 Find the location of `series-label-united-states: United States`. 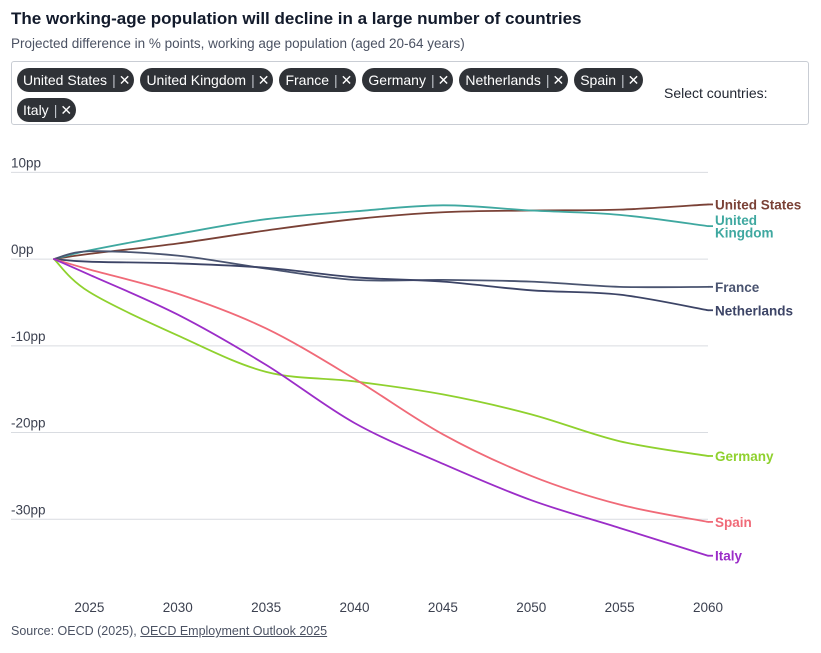

series-label-united-states: United States is located at coordinates (758, 204).